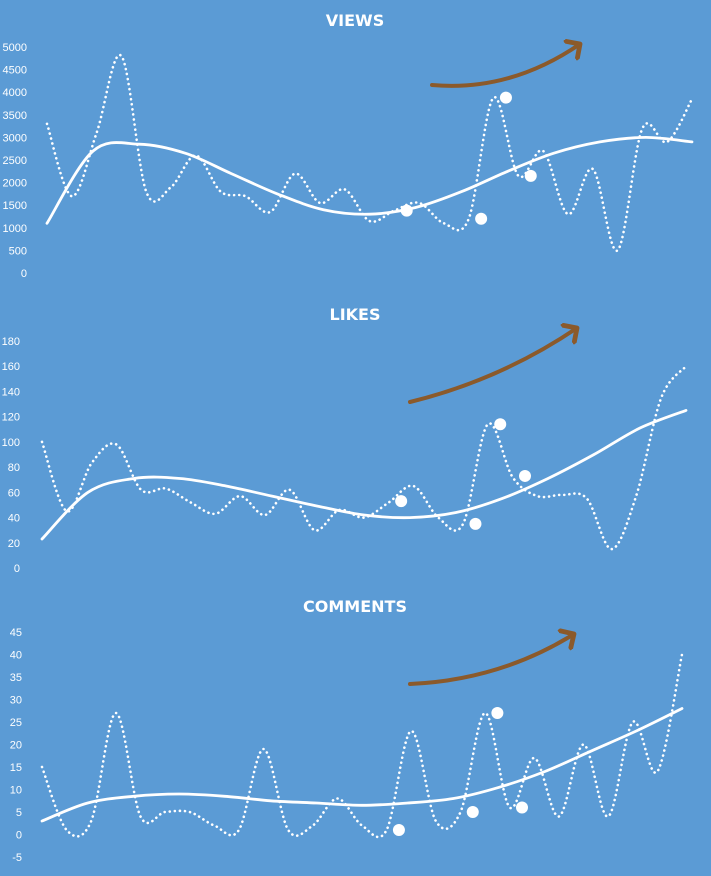 This screenshot has height=876, width=711. Describe the element at coordinates (491, 660) in the screenshot. I see `comments-trend-arrow` at that location.